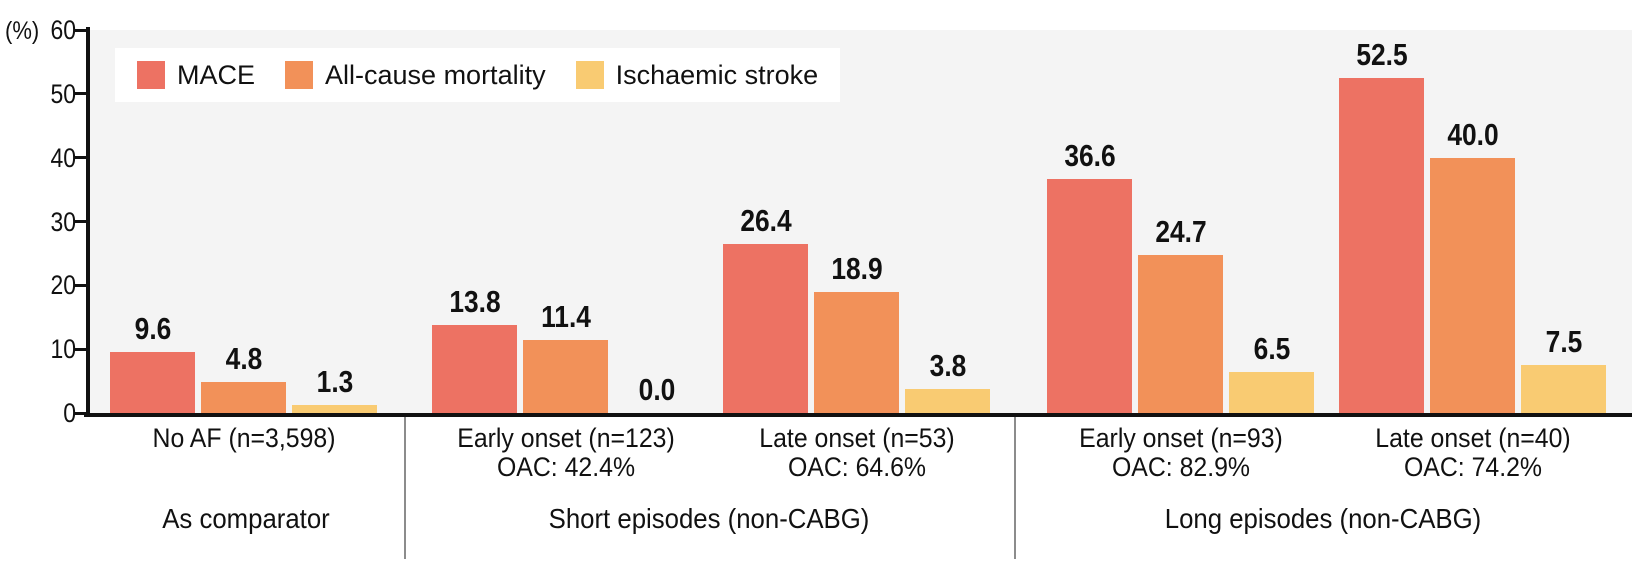  What do you see at coordinates (1180, 231) in the screenshot?
I see `bar-value-label: 24.7` at bounding box center [1180, 231].